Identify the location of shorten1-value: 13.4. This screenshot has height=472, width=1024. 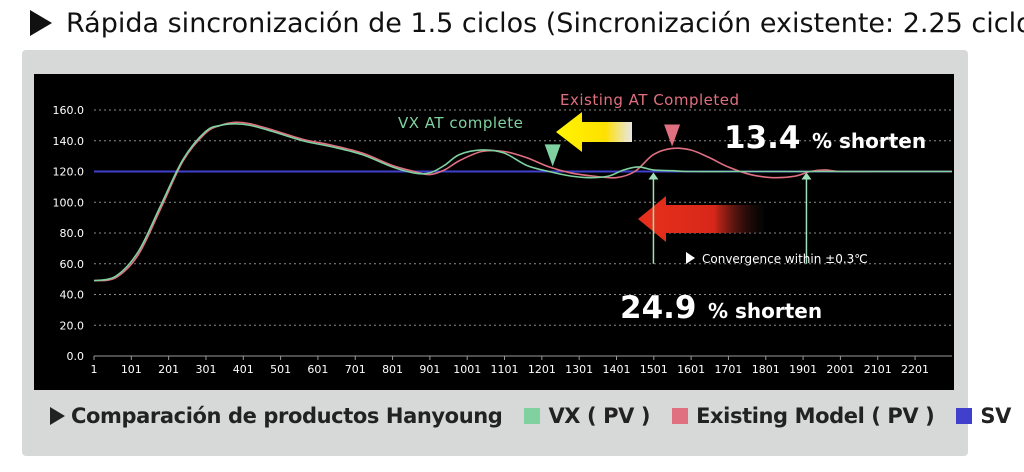
(762, 138).